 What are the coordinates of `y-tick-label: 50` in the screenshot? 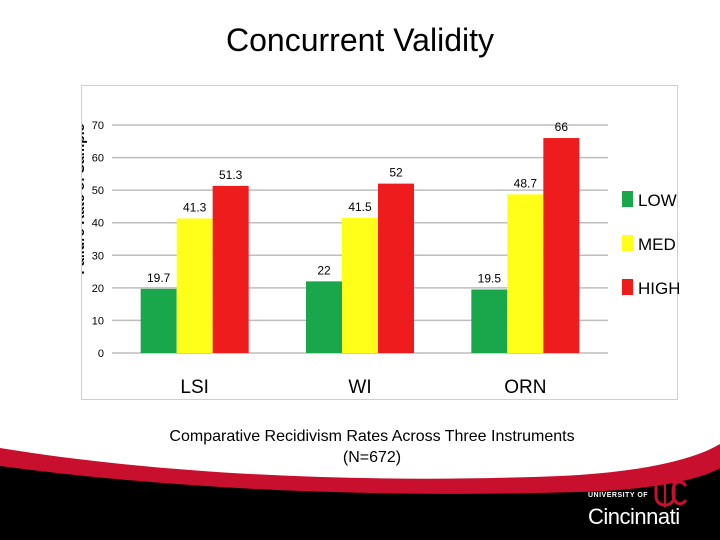 It's located at (98, 191).